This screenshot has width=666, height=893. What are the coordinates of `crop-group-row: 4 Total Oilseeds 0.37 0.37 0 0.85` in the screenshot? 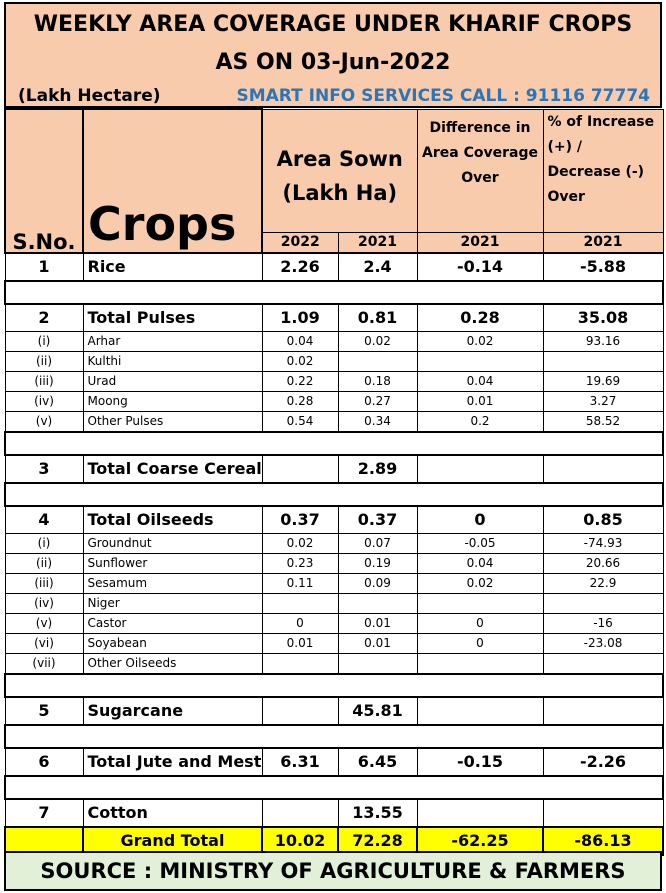 It's located at (334, 519).